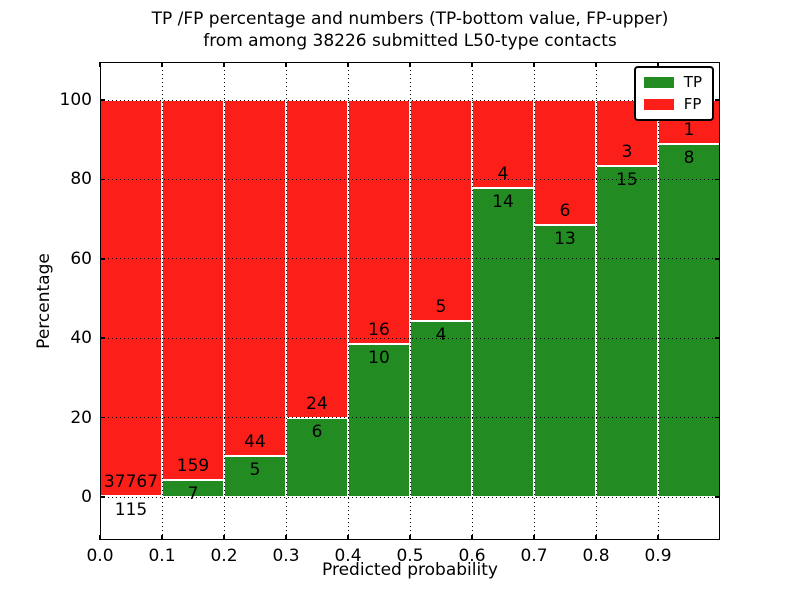  I want to click on x-axis-label: Predicted probability, so click(410, 570).